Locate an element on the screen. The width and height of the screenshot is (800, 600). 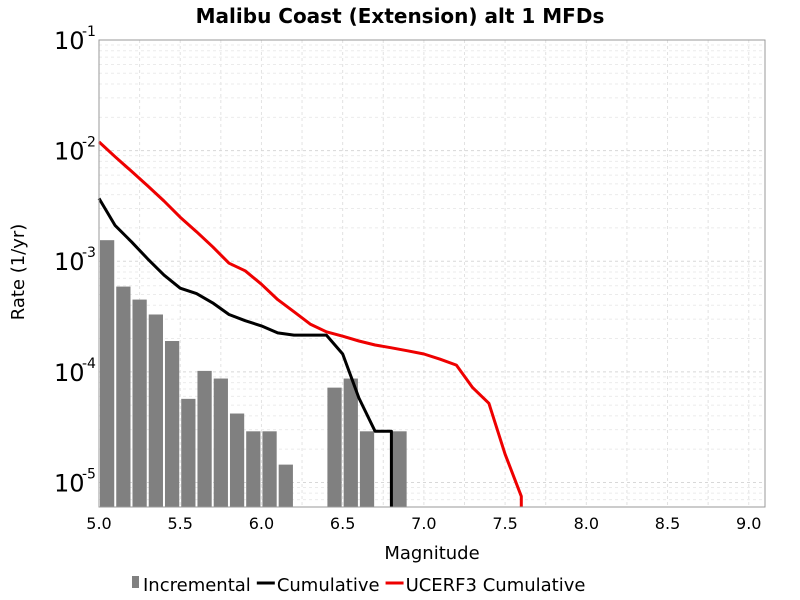
x-tick-label: 8.0 is located at coordinates (586, 523).